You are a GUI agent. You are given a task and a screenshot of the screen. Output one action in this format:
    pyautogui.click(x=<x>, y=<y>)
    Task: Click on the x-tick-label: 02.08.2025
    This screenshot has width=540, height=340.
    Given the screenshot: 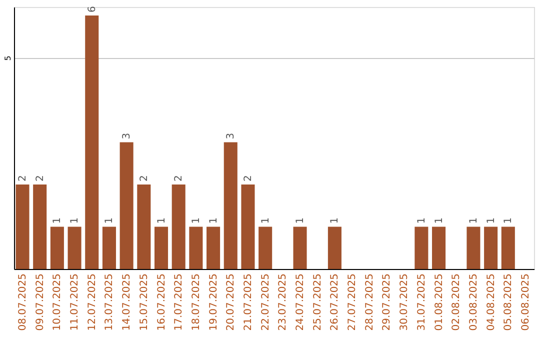 What is the action you would take?
    pyautogui.click(x=456, y=302)
    